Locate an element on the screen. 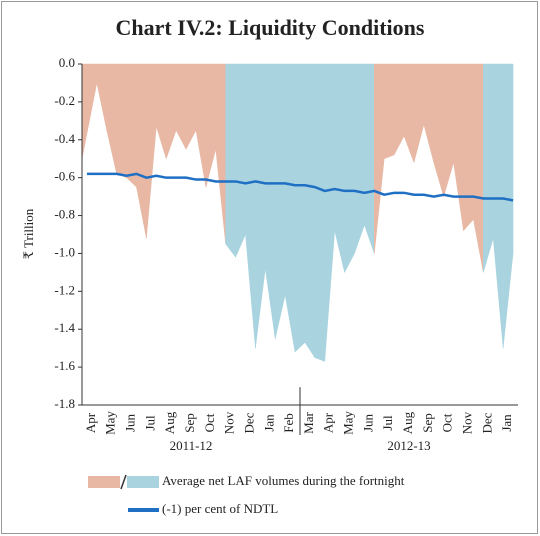 Image resolution: width=540 pixels, height=536 pixels. y-tick-label: -1.8 is located at coordinates (64, 403).